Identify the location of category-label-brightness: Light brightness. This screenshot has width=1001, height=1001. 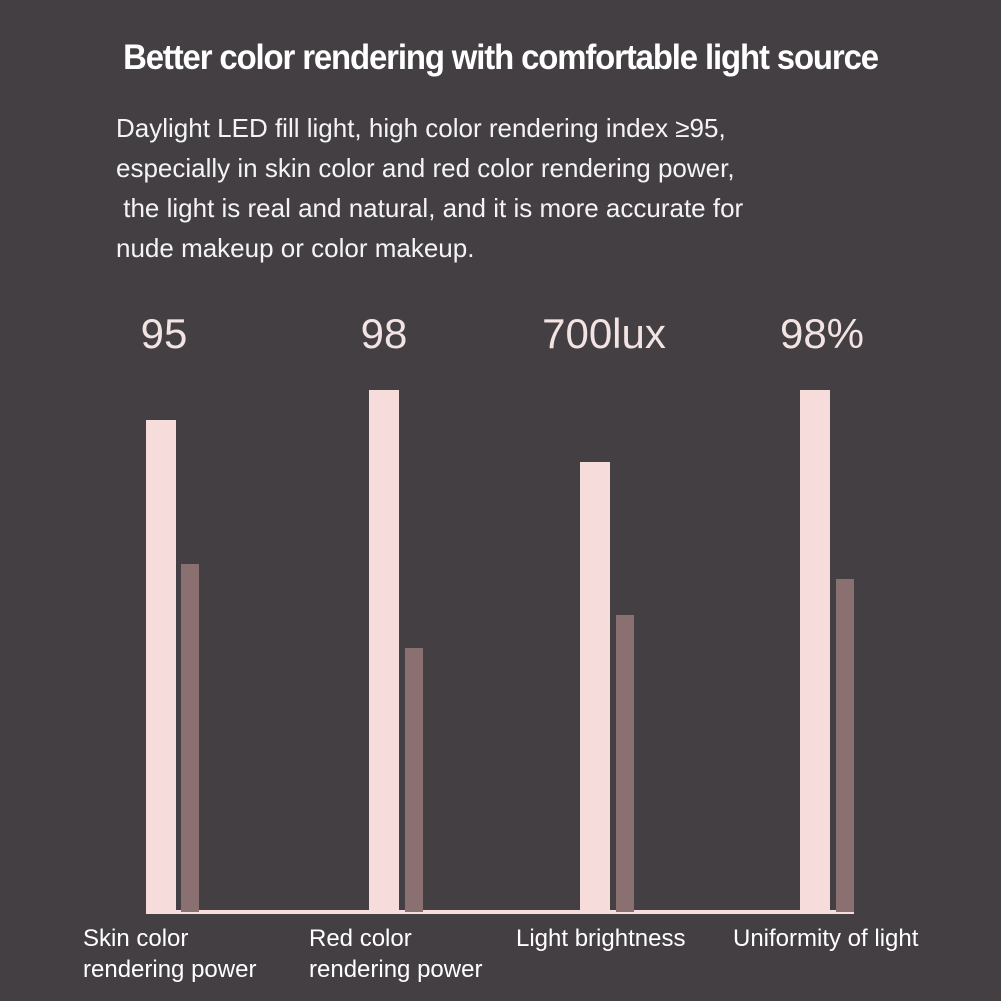
(600, 938).